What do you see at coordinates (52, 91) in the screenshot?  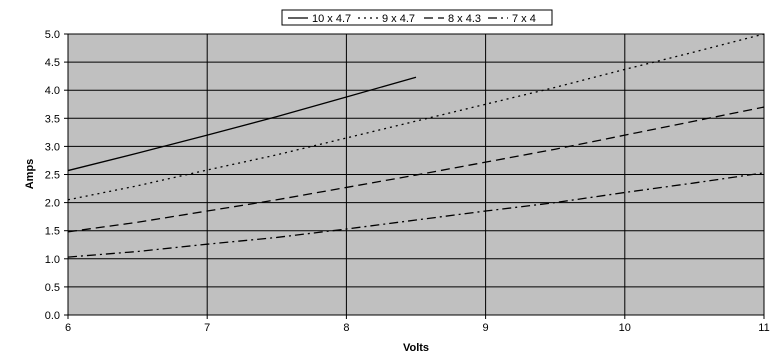 I see `y-tick-label: 4.0` at bounding box center [52, 91].